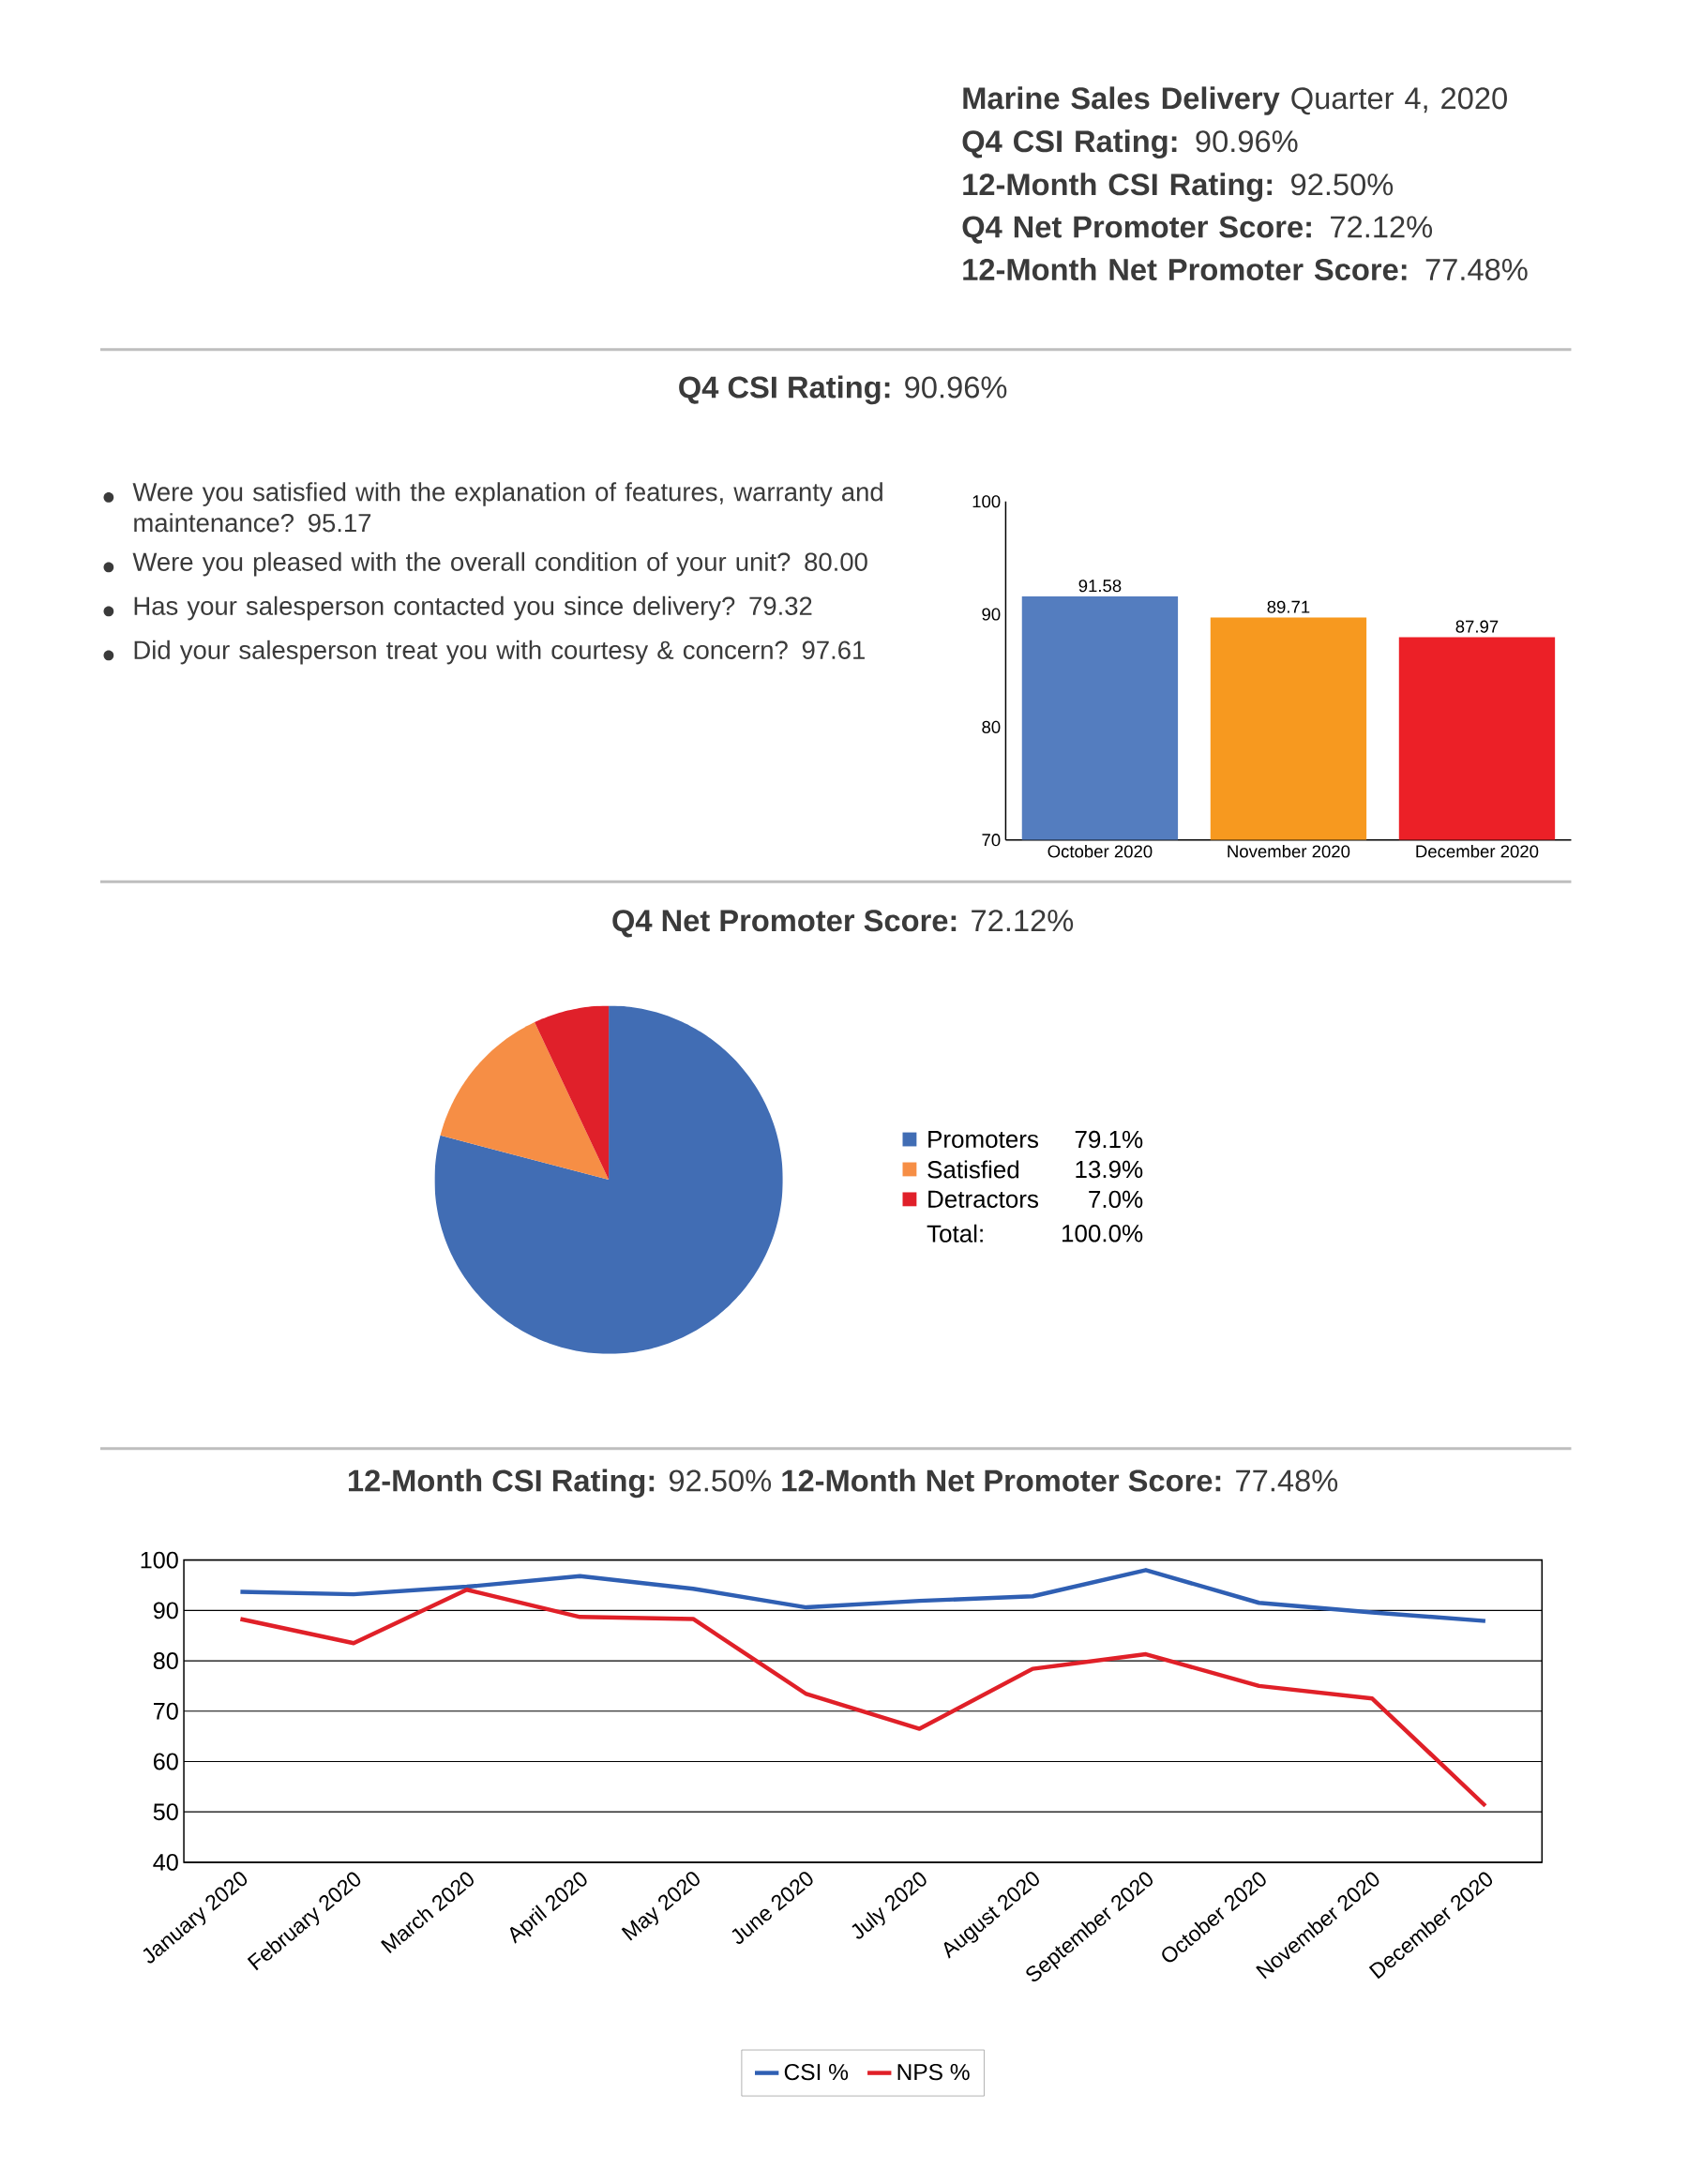 The image size is (1688, 2184). What do you see at coordinates (1235, 100) in the screenshot?
I see `text: Marine Sales Delivery Quarter 4, 2020` at bounding box center [1235, 100].